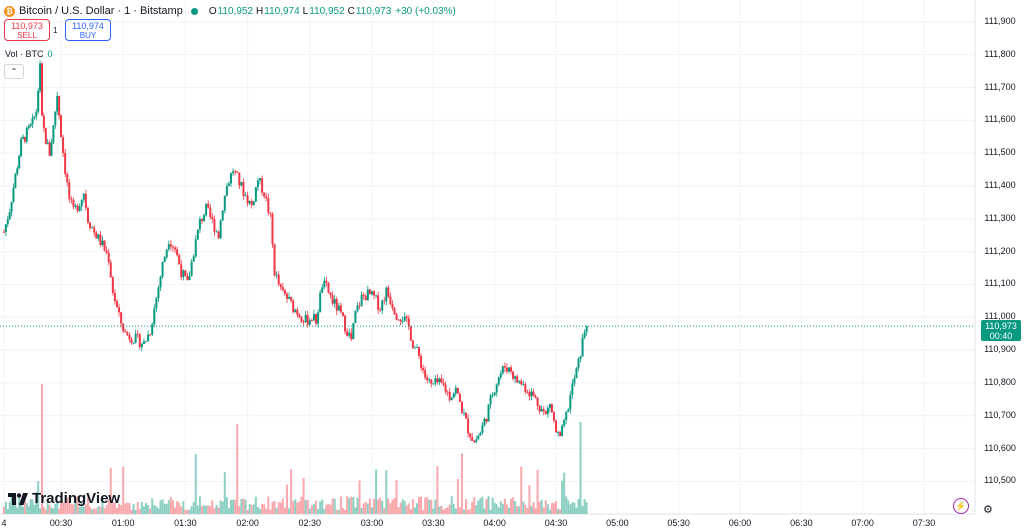 Image resolution: width=1024 pixels, height=530 pixels. I want to click on buy-button: 110,974 BUY, so click(88, 30).